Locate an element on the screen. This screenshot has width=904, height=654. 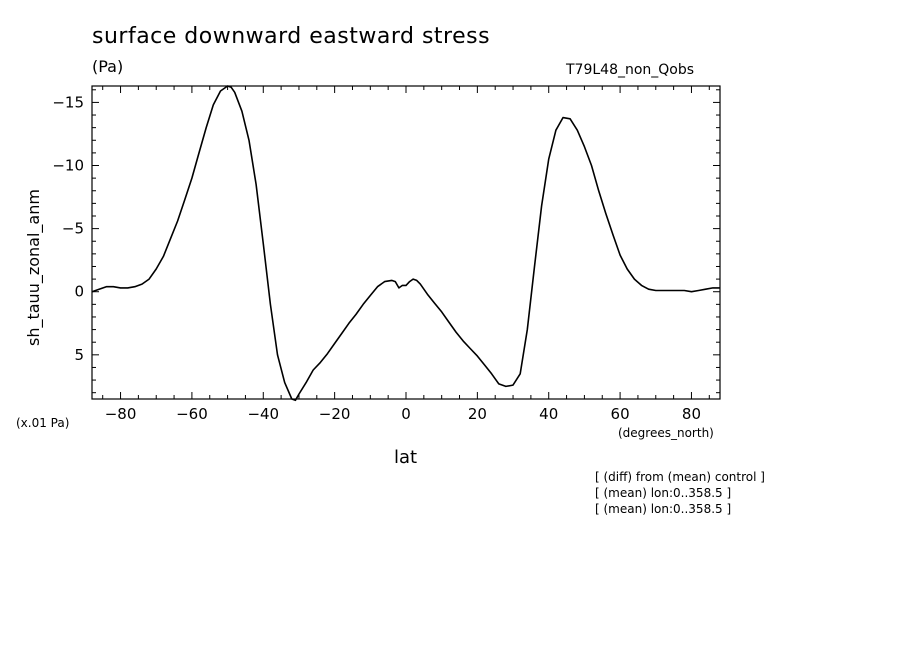
x-tick-label: −60 is located at coordinates (192, 414).